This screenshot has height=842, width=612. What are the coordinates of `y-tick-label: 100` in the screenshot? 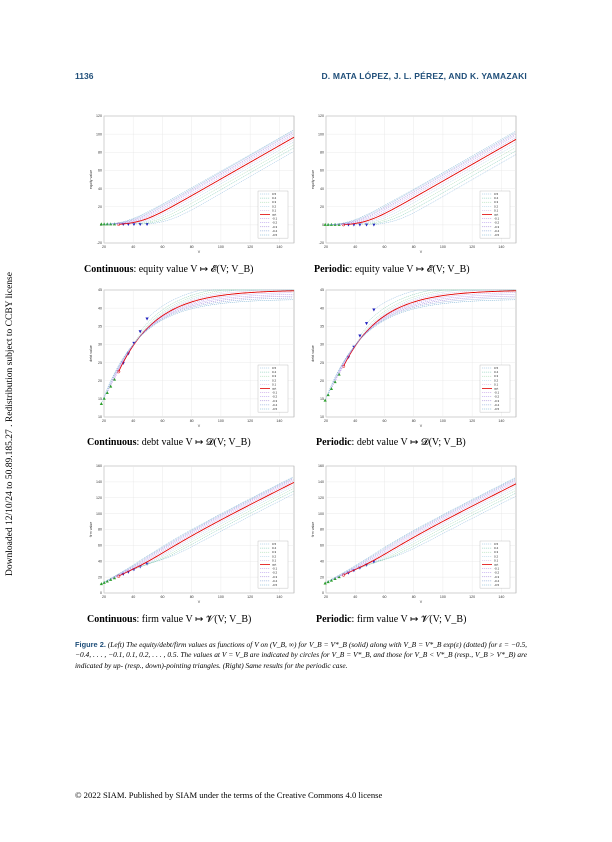 It's located at (99, 514).